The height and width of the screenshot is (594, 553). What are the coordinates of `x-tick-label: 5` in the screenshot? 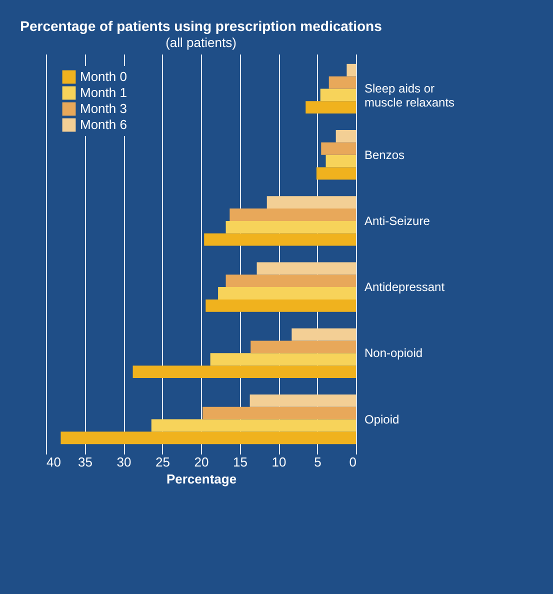 It's located at (318, 462).